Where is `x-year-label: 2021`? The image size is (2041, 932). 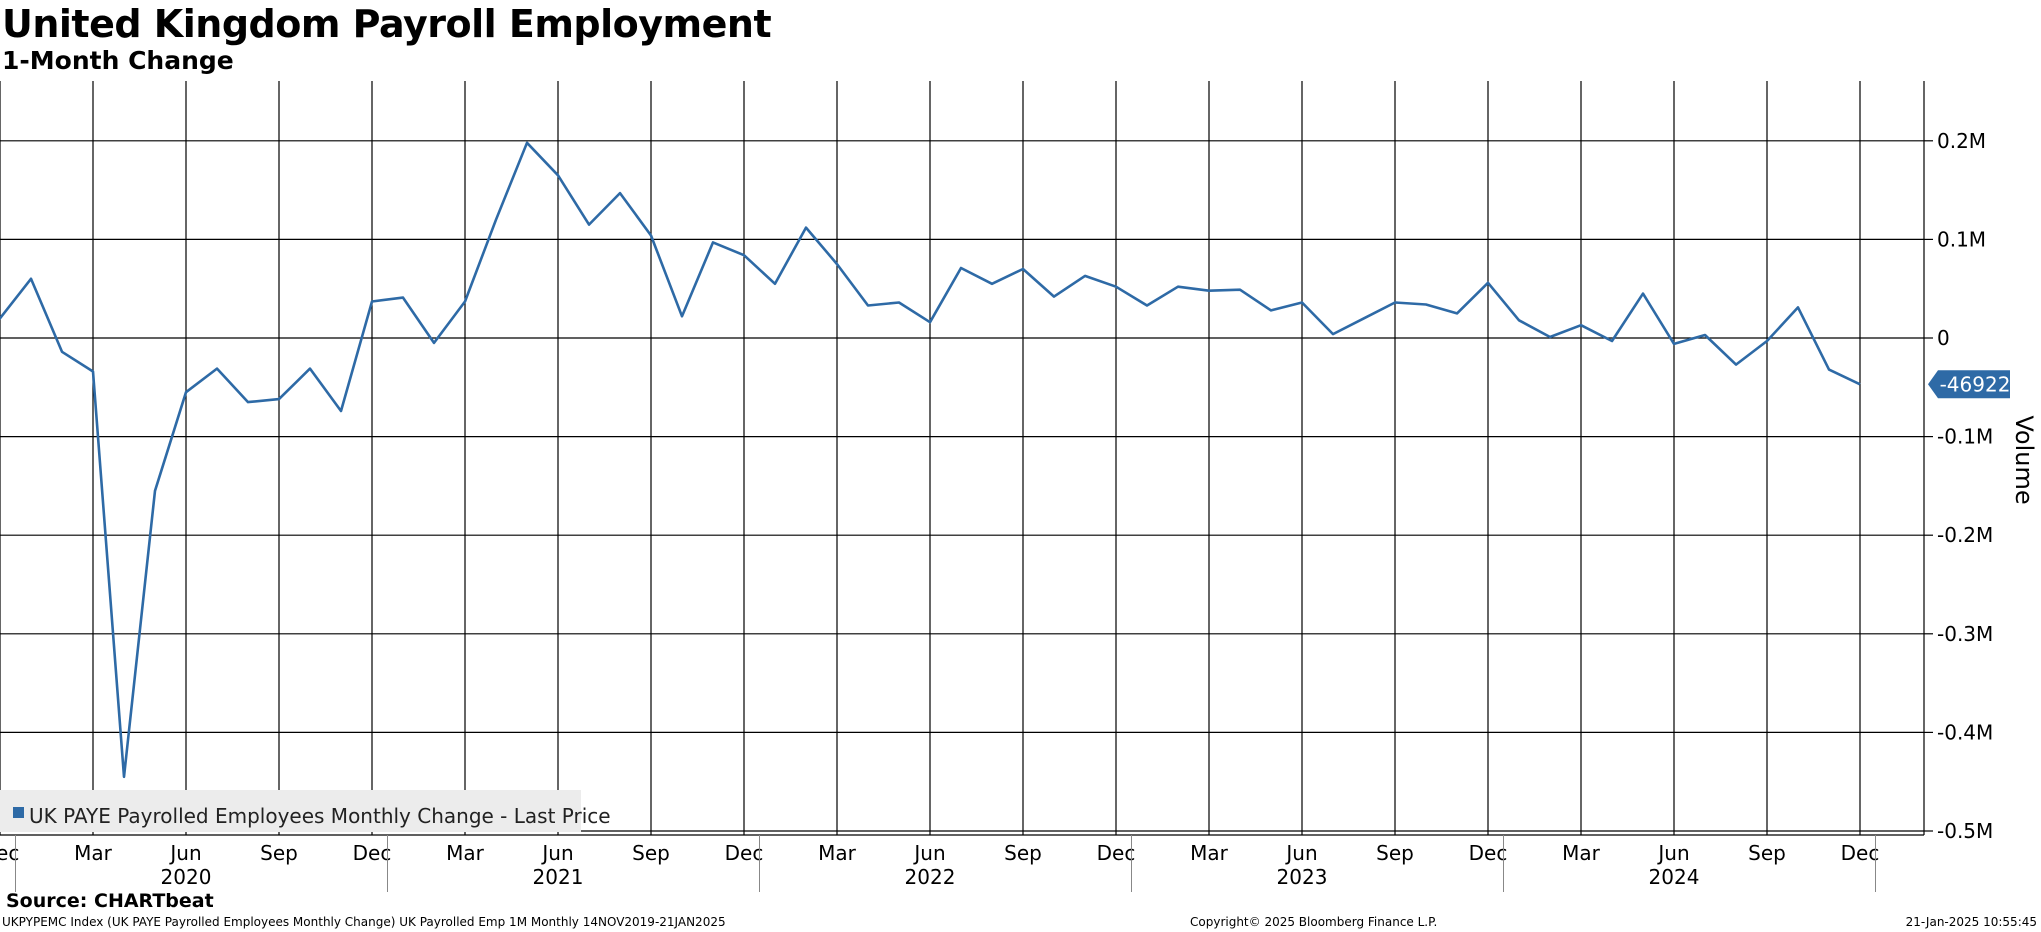 x-year-label: 2021 is located at coordinates (558, 877).